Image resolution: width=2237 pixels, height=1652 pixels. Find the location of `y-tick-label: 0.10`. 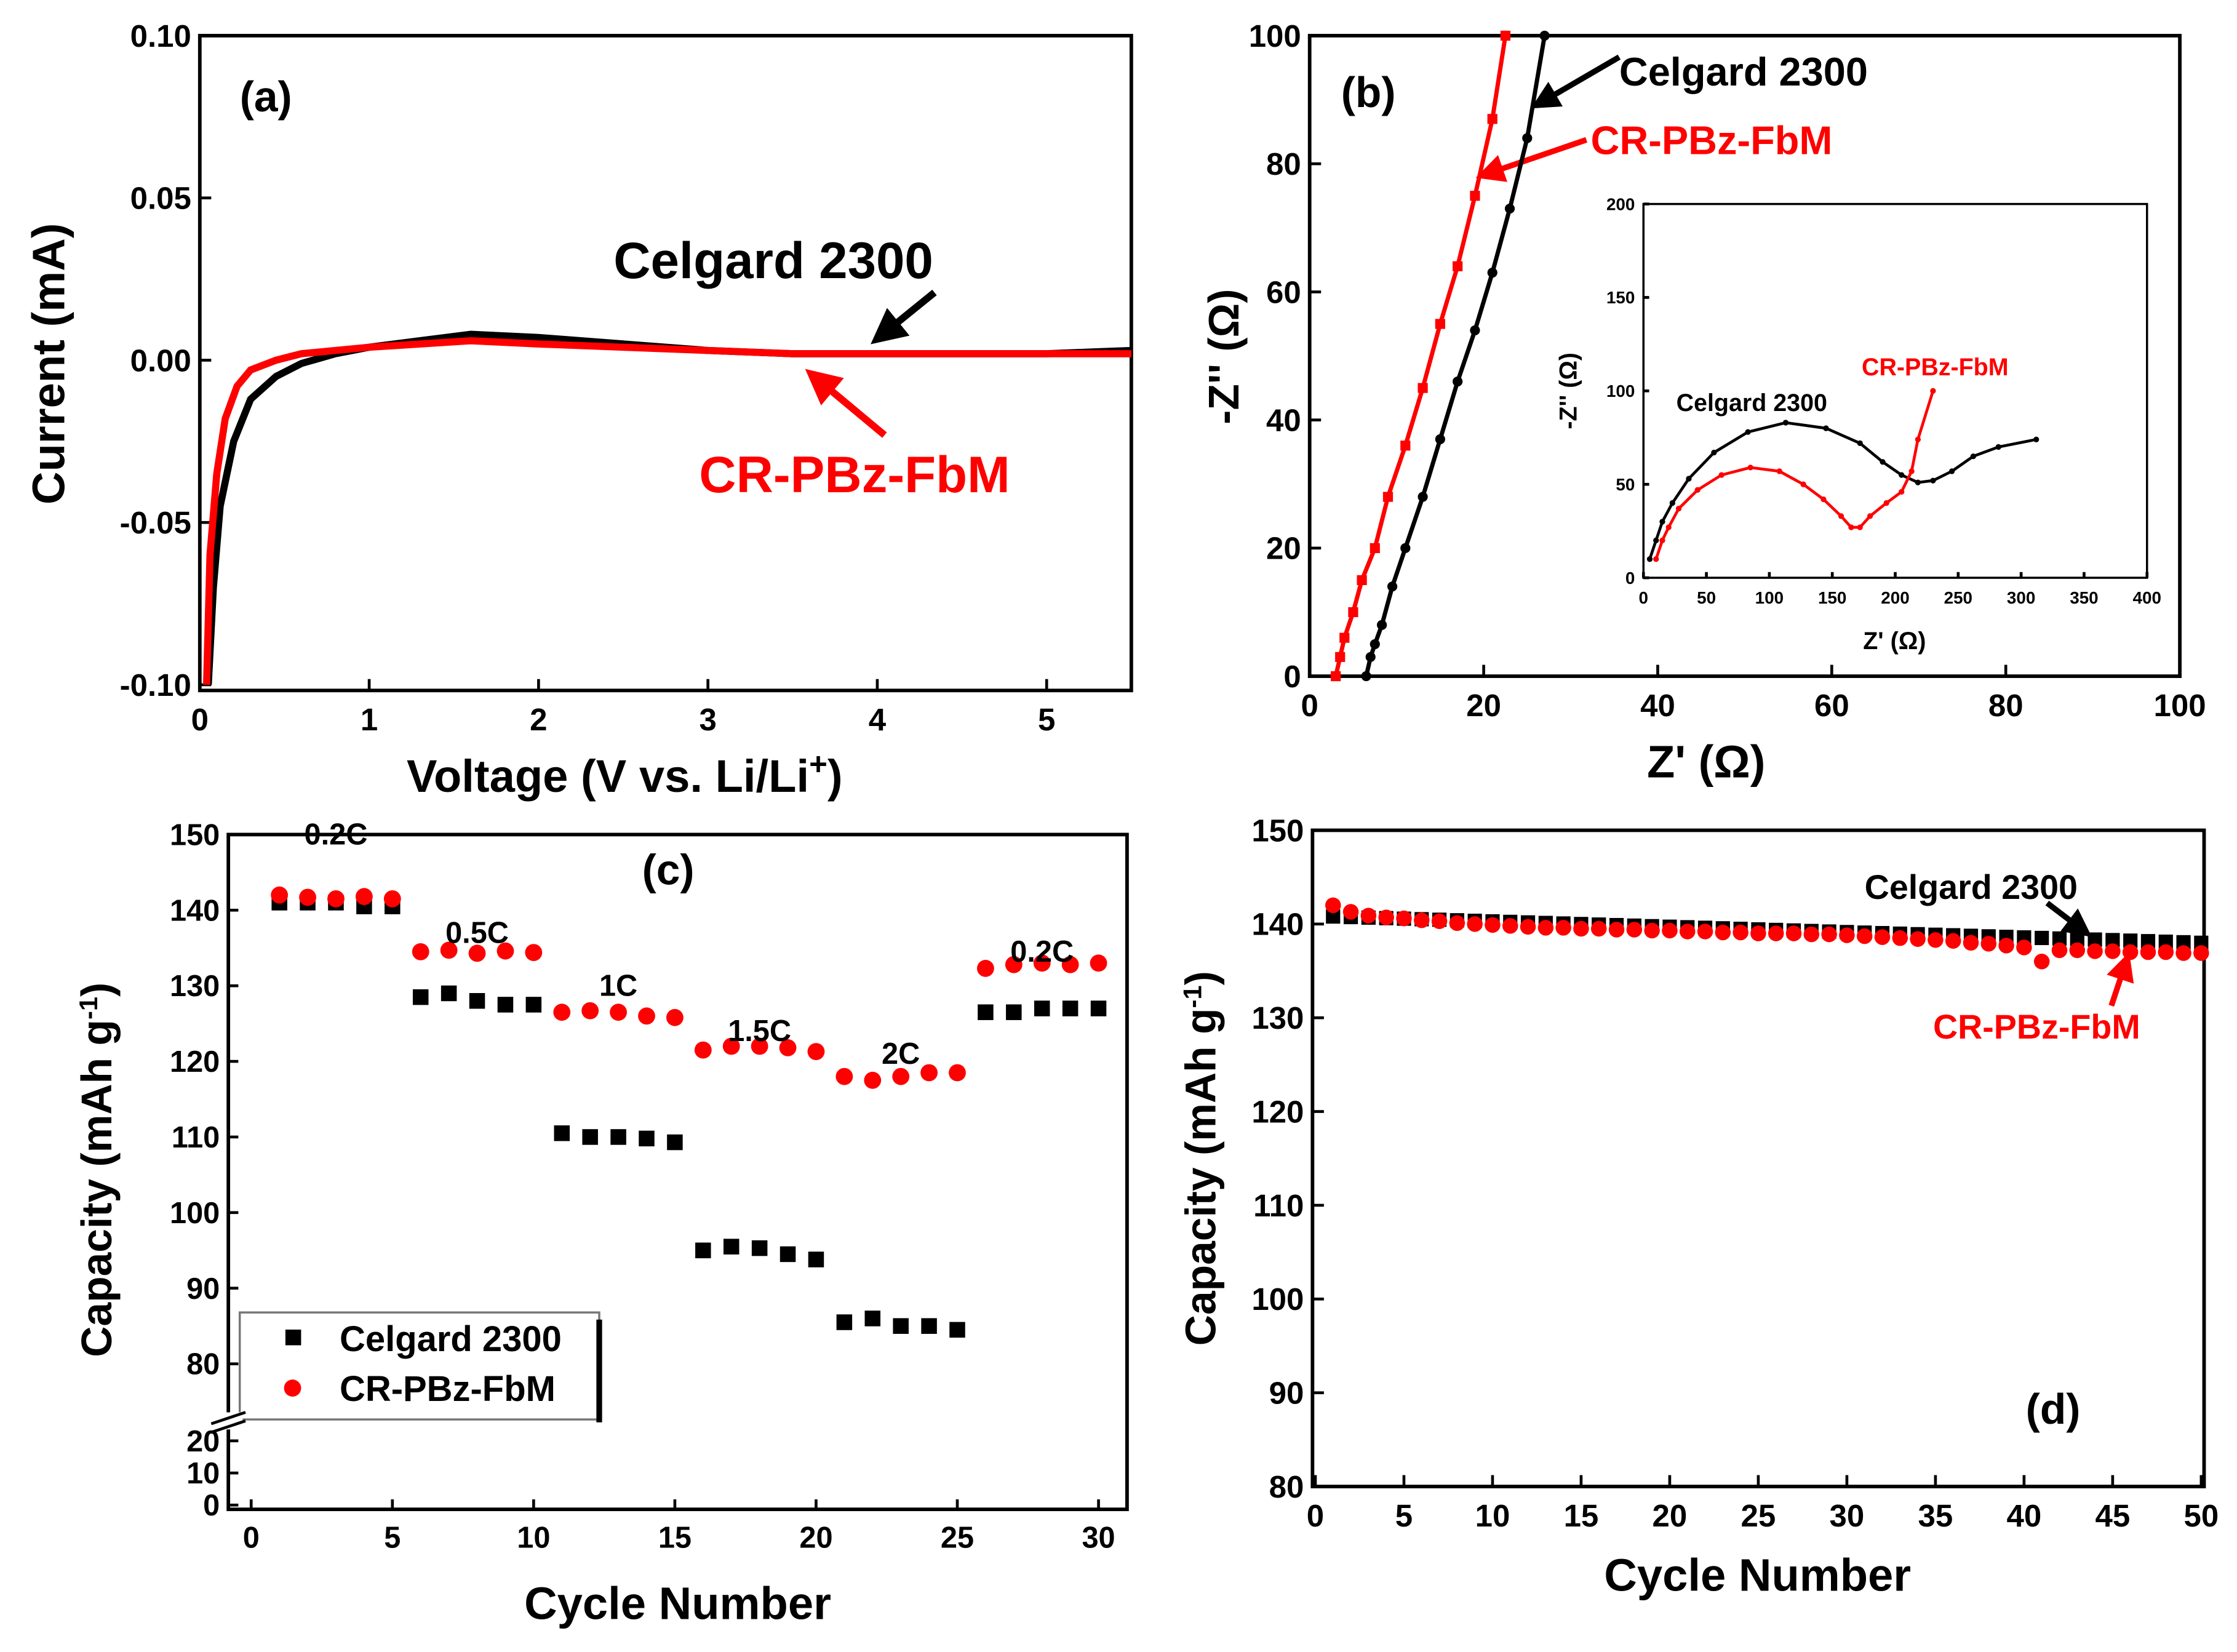

y-tick-label: 0.10 is located at coordinates (160, 36).